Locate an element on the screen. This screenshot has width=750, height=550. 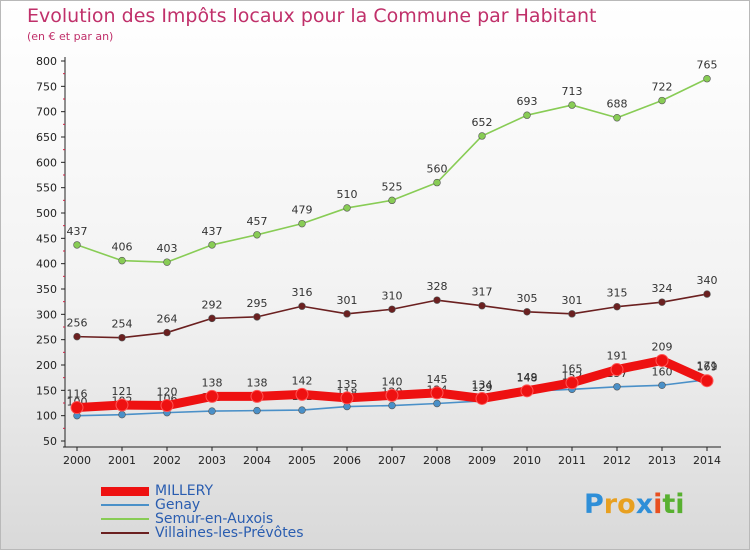
proxiti-logo: Proxiti is located at coordinates (634, 504).